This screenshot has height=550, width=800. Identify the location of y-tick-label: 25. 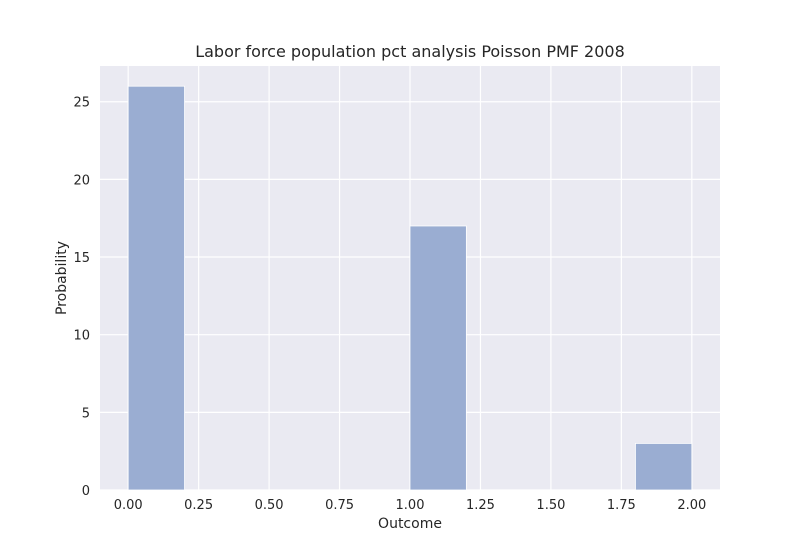
(81, 103).